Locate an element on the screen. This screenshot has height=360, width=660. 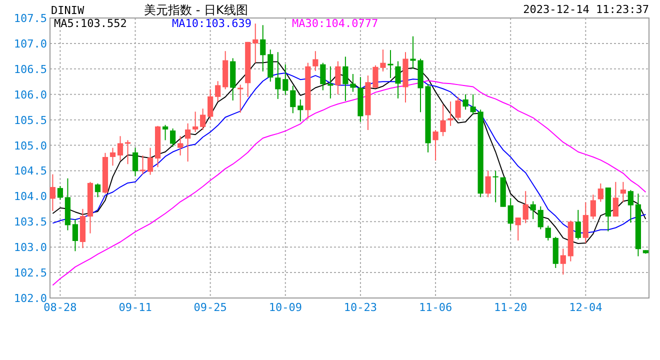
x-tick-label: 09-25 is located at coordinates (210, 307).